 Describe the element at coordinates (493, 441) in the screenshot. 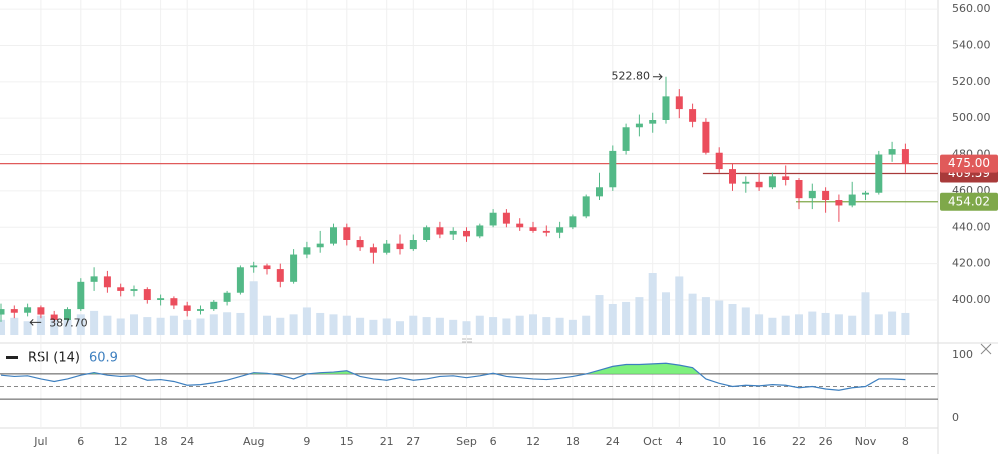

I see `x-tick-label: 6` at that location.